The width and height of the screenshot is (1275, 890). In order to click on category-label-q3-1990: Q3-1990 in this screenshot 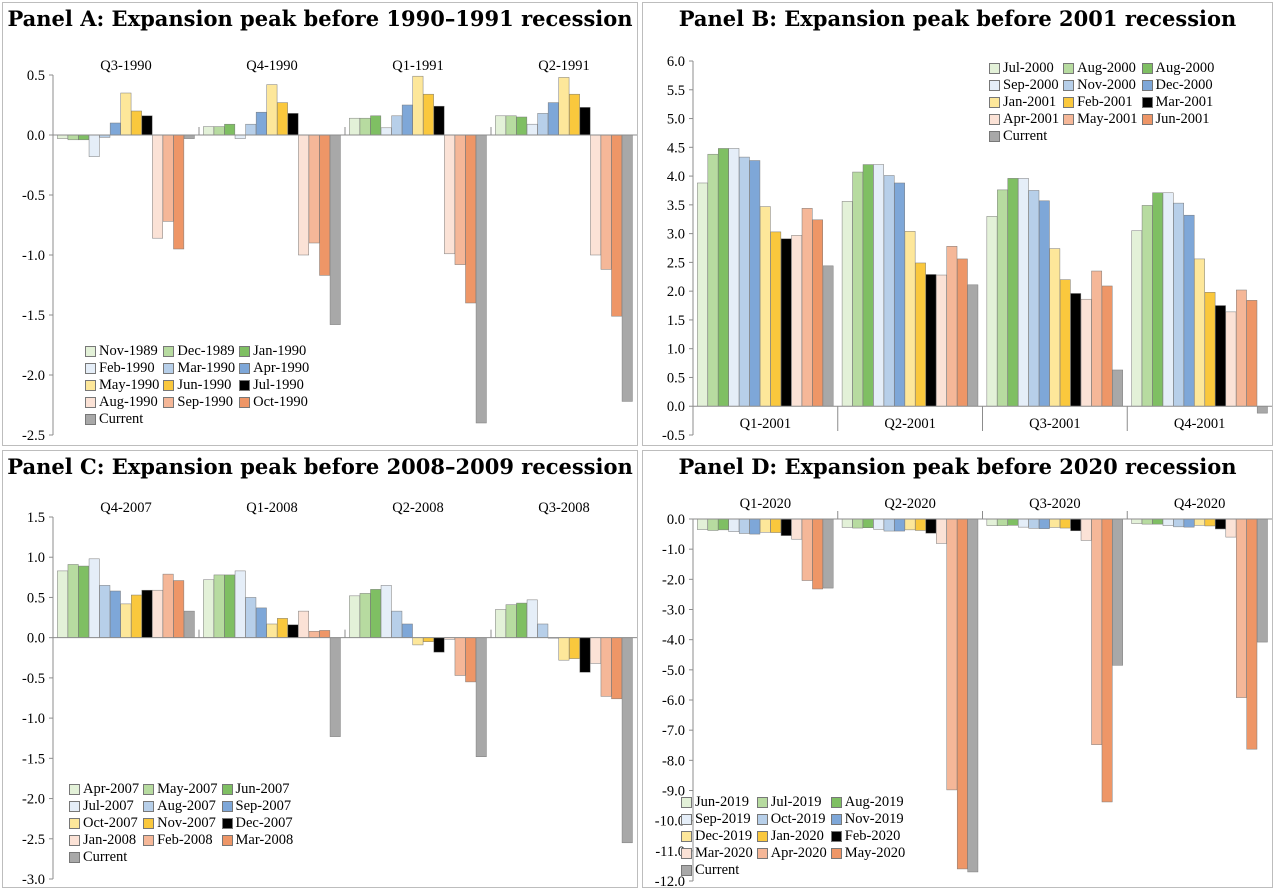, I will do `click(126, 66)`.